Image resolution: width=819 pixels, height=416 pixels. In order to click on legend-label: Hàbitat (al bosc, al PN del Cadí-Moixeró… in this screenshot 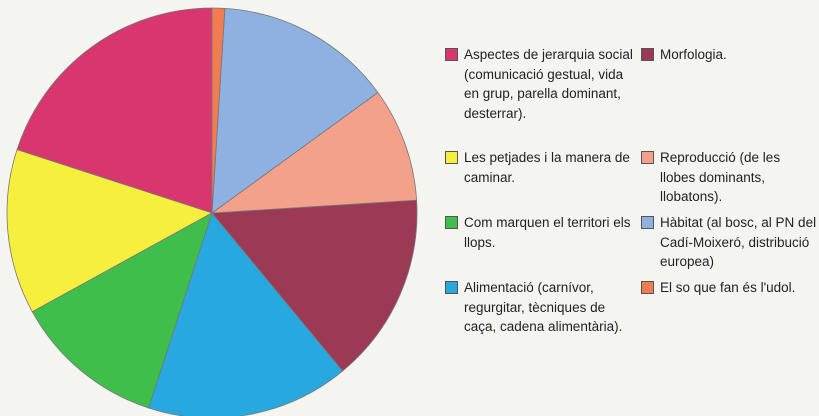, I will do `click(738, 242)`.